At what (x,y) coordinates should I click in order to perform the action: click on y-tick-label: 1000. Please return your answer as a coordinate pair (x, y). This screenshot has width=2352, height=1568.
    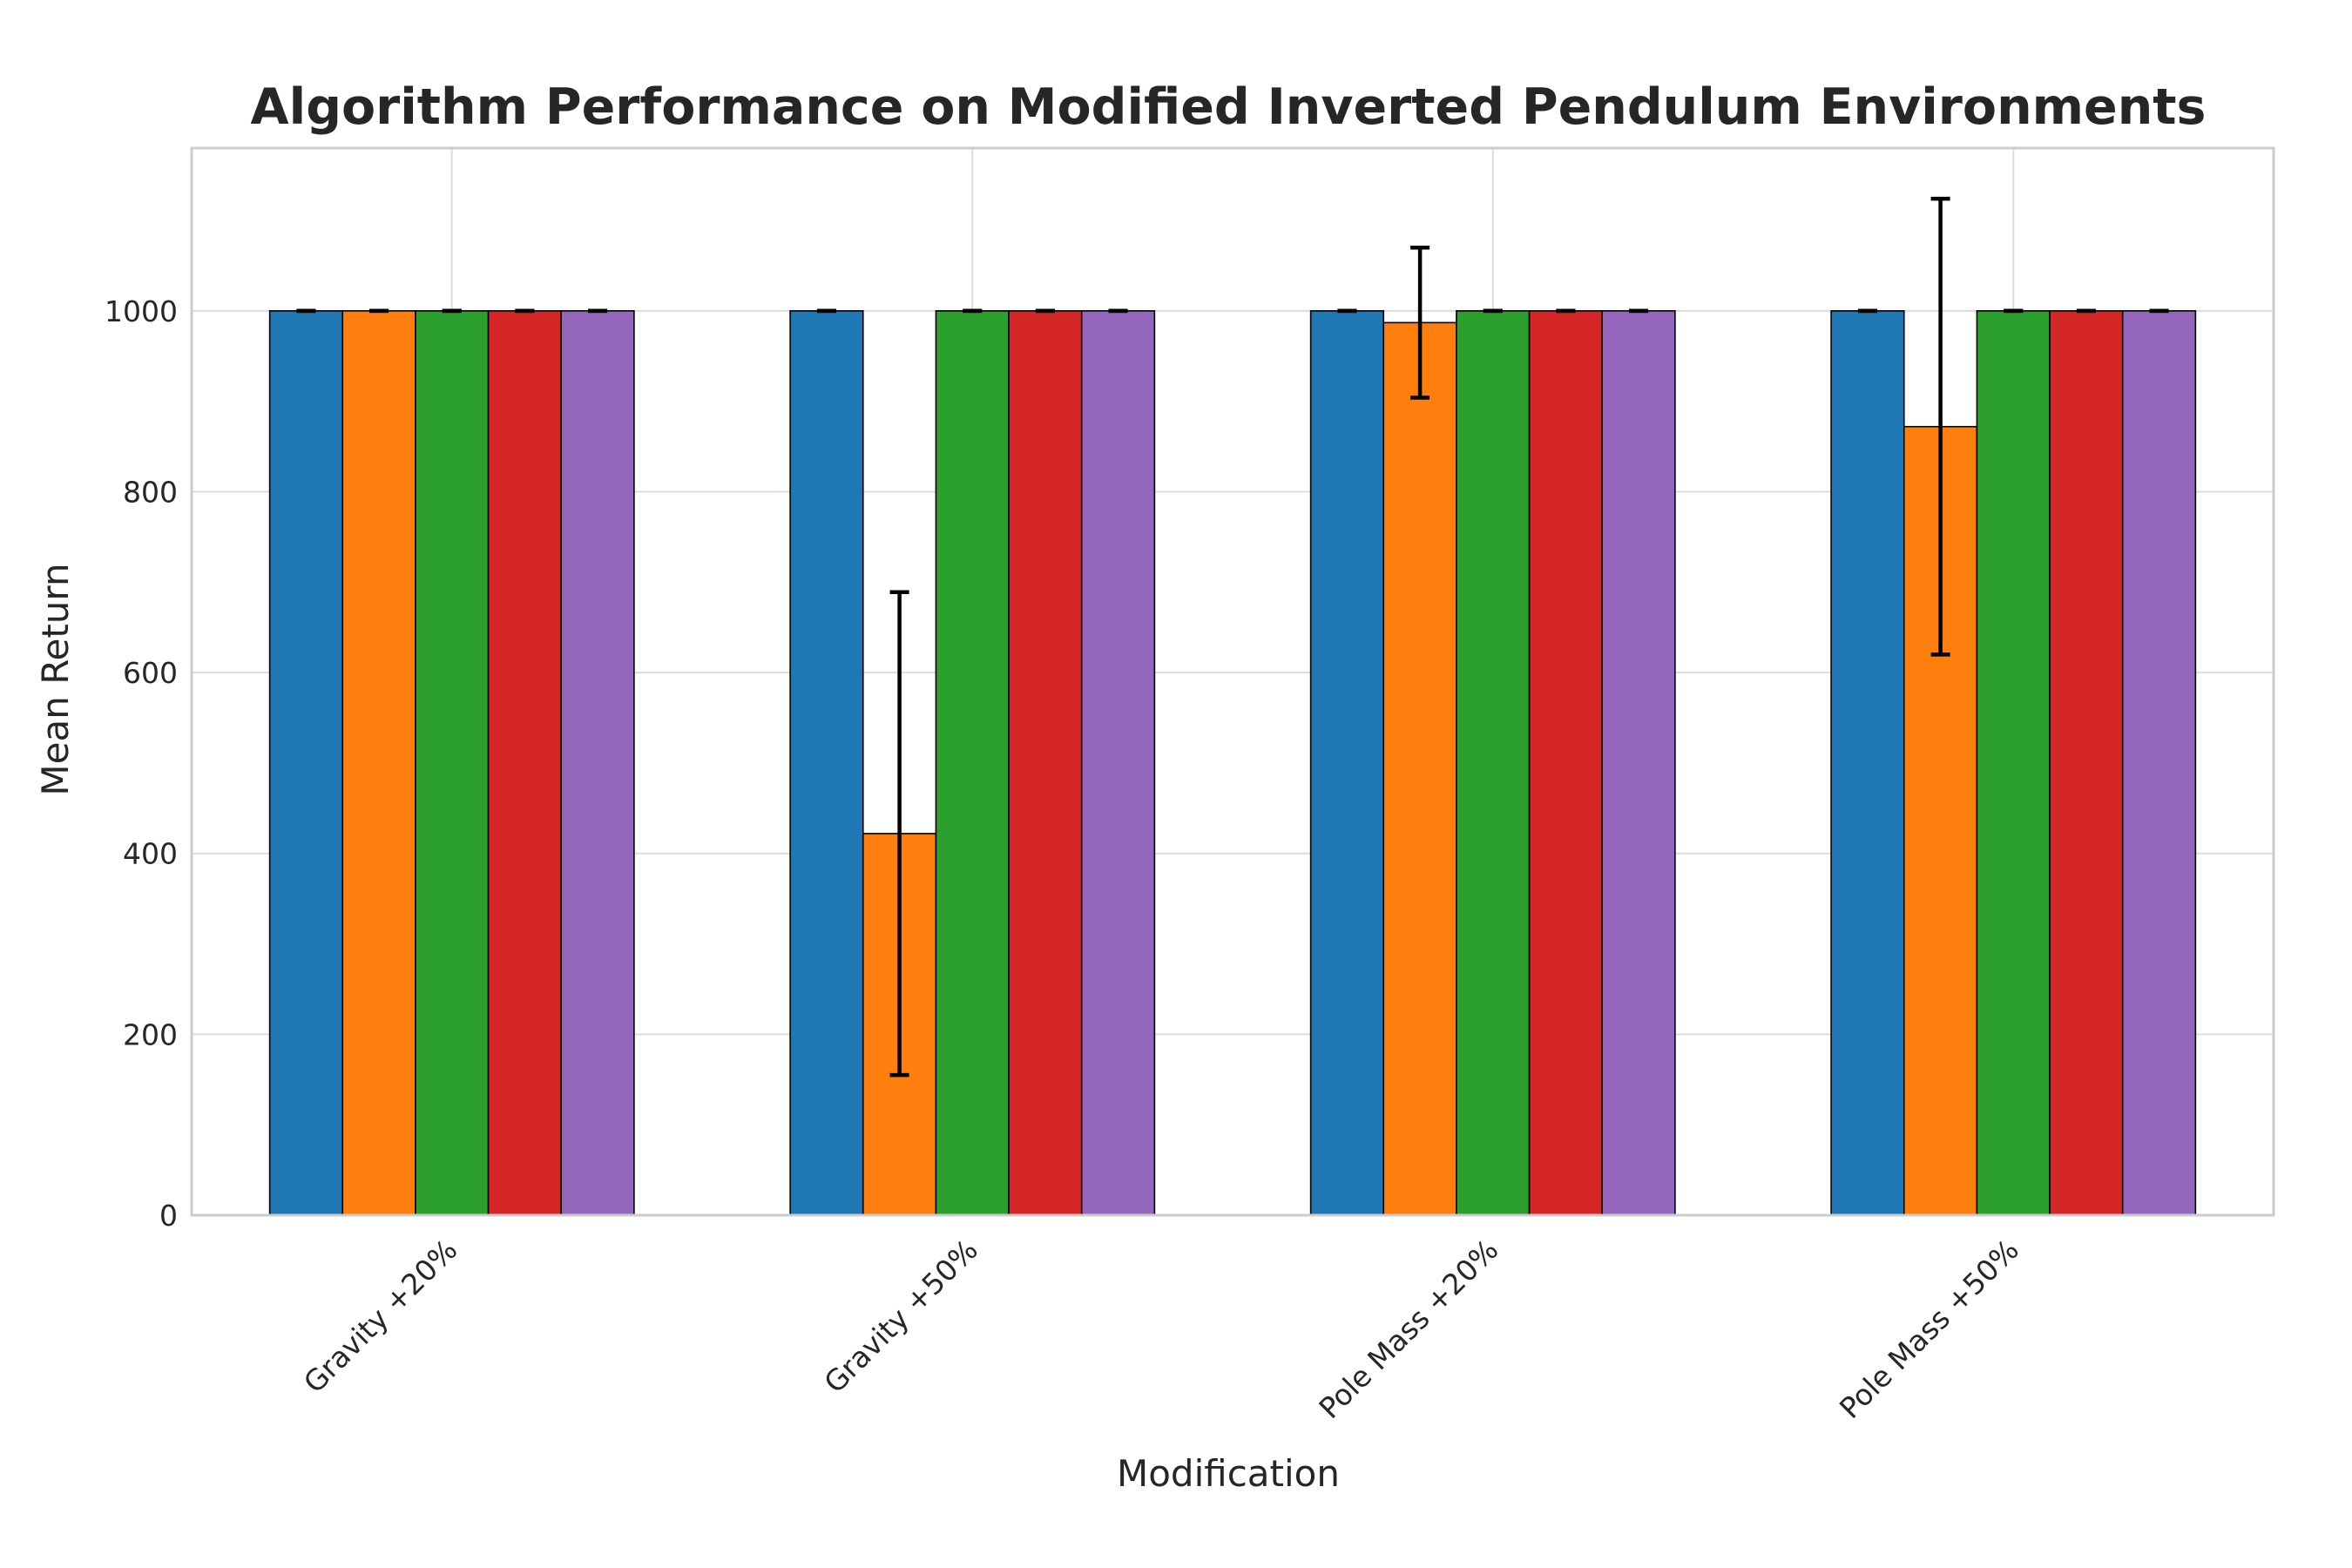
    Looking at the image, I should click on (141, 311).